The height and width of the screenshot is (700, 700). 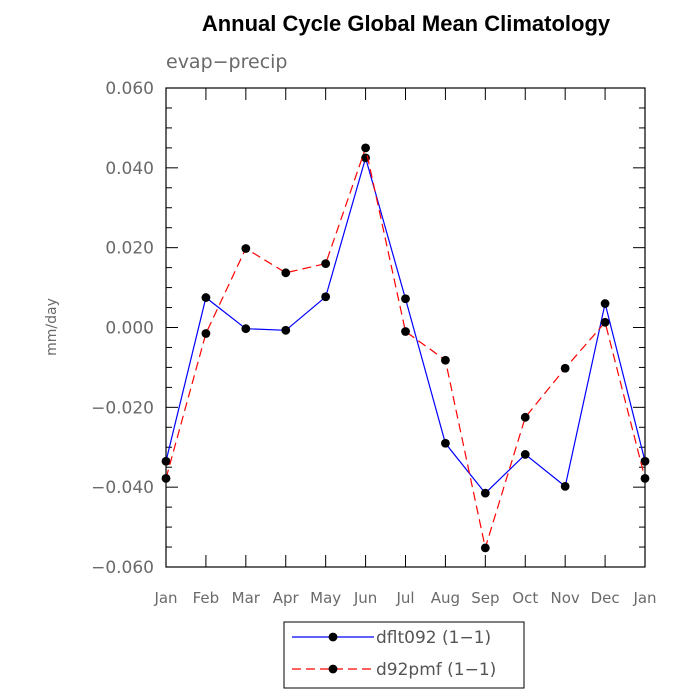 What do you see at coordinates (565, 598) in the screenshot?
I see `x-tick-label: Nov` at bounding box center [565, 598].